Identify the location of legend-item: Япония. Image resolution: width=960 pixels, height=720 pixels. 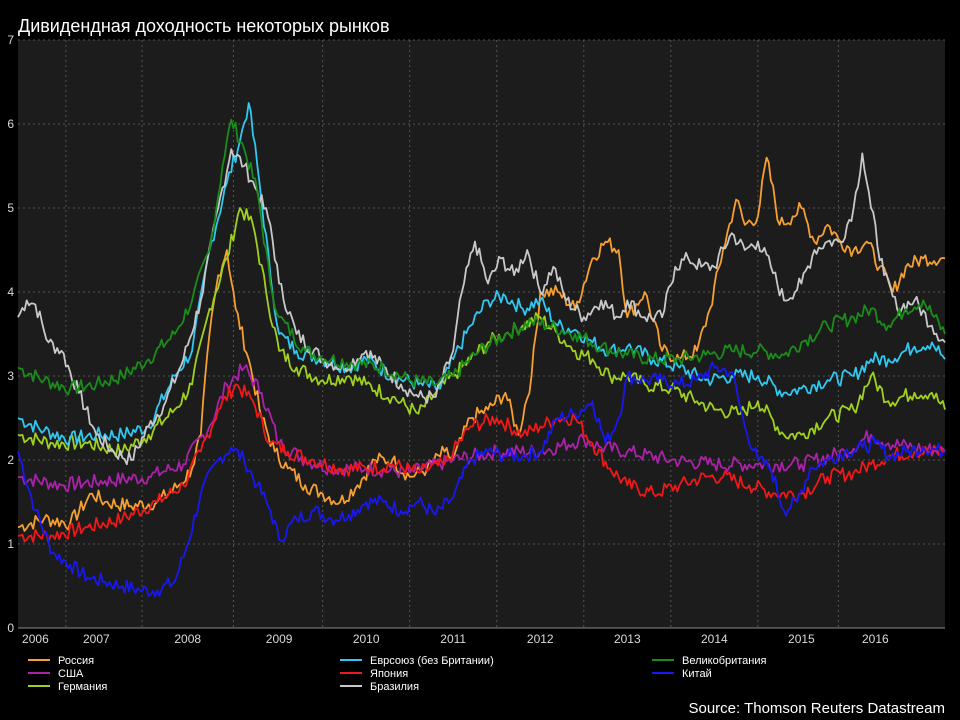
(374, 674).